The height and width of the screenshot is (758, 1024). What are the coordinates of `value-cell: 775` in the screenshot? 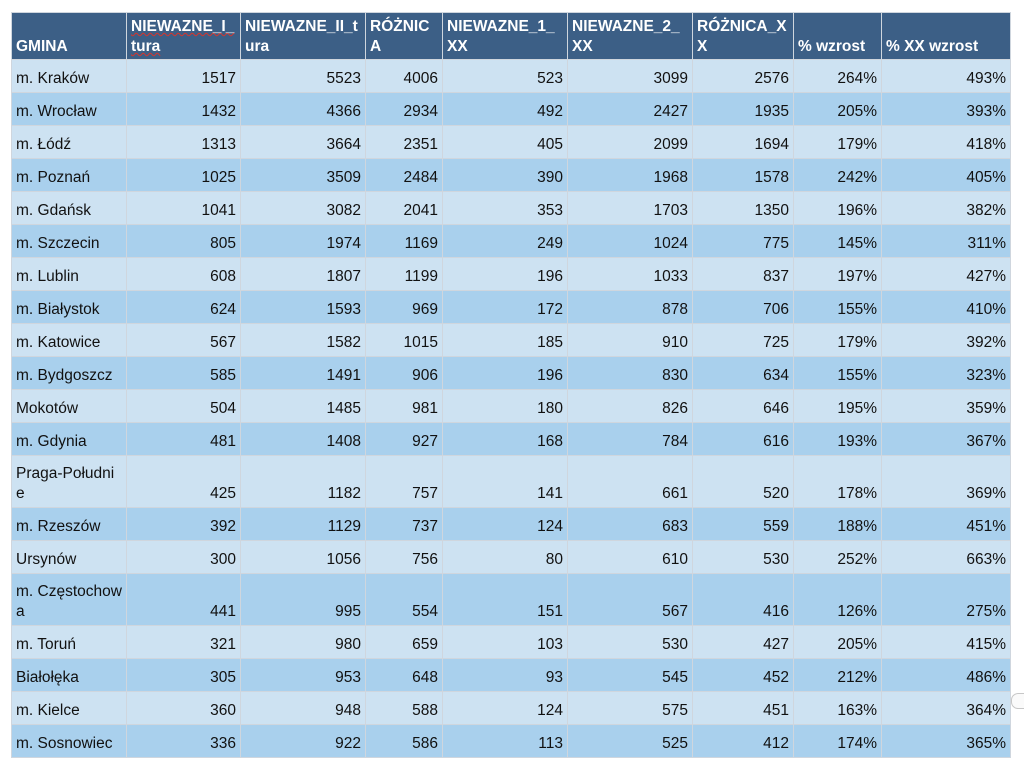 It's located at (743, 241).